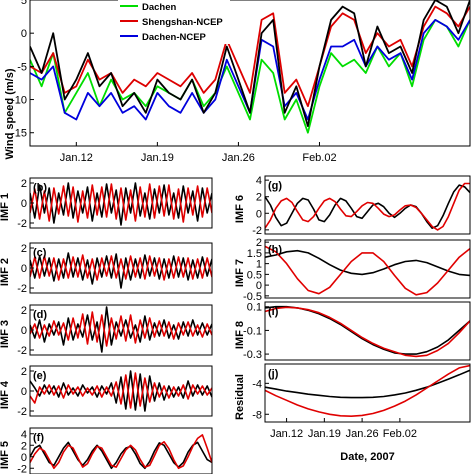 This screenshot has width=474, height=474. What do you see at coordinates (367, 457) in the screenshot?
I see `x-axis-label: Date, 2007` at bounding box center [367, 457].